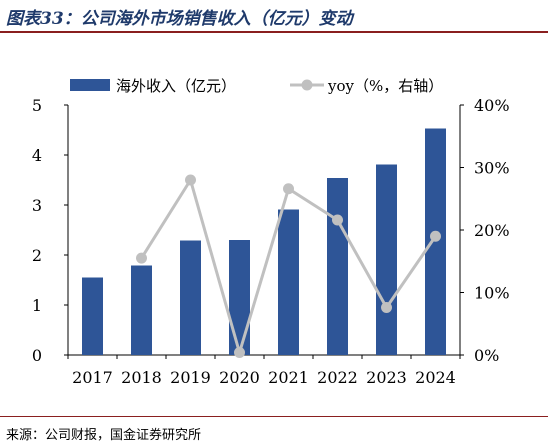 The width and height of the screenshot is (548, 446). What do you see at coordinates (288, 377) in the screenshot?
I see `x-tick-label: 2021` at bounding box center [288, 377].